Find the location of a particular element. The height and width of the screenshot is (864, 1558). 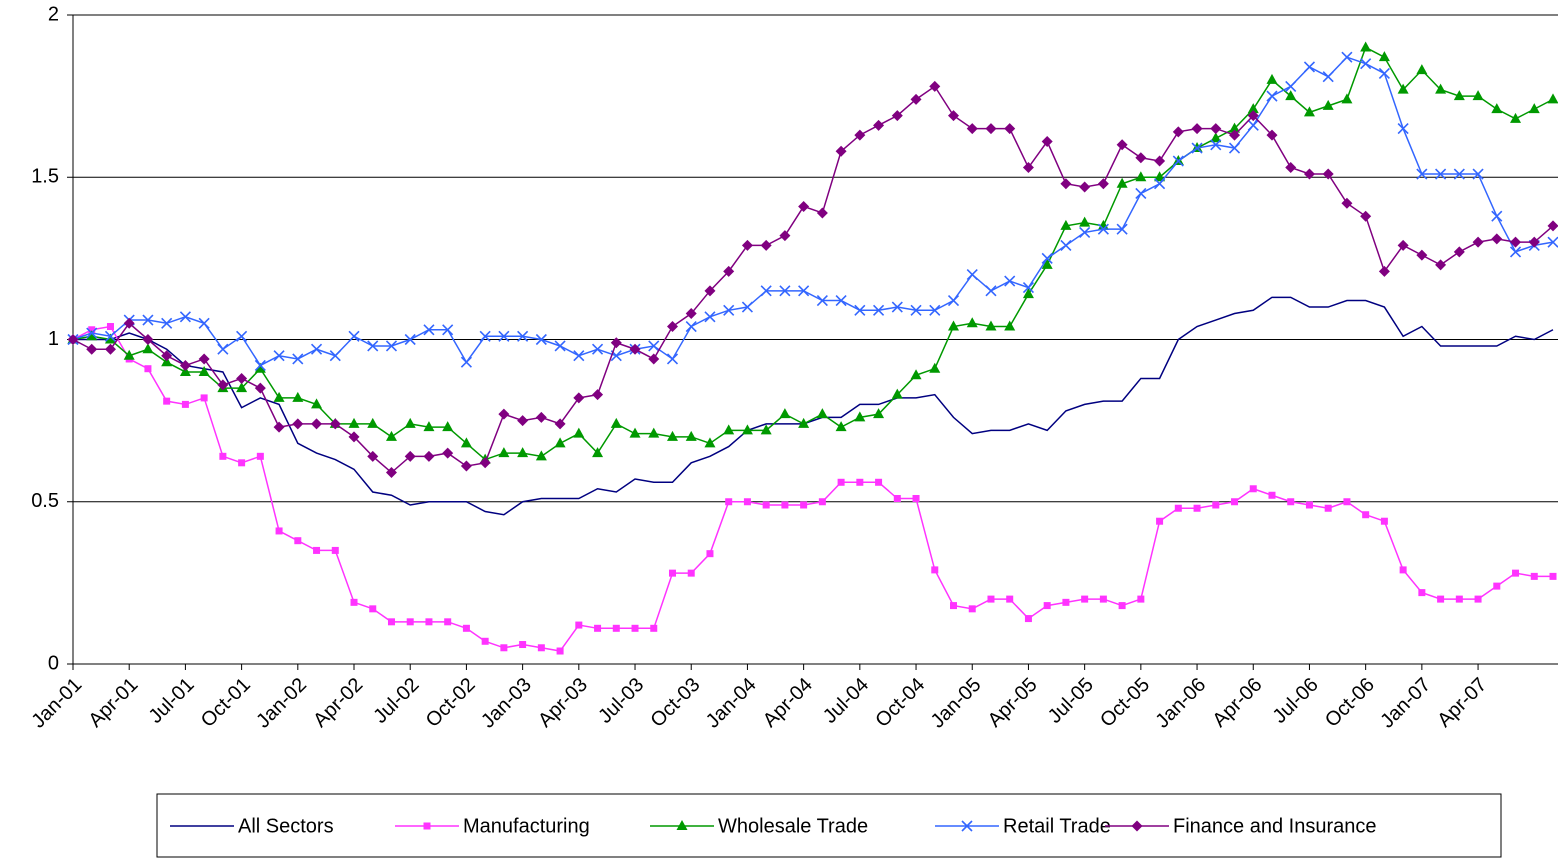

x-tick-label: Jan-03 is located at coordinates (506, 703).